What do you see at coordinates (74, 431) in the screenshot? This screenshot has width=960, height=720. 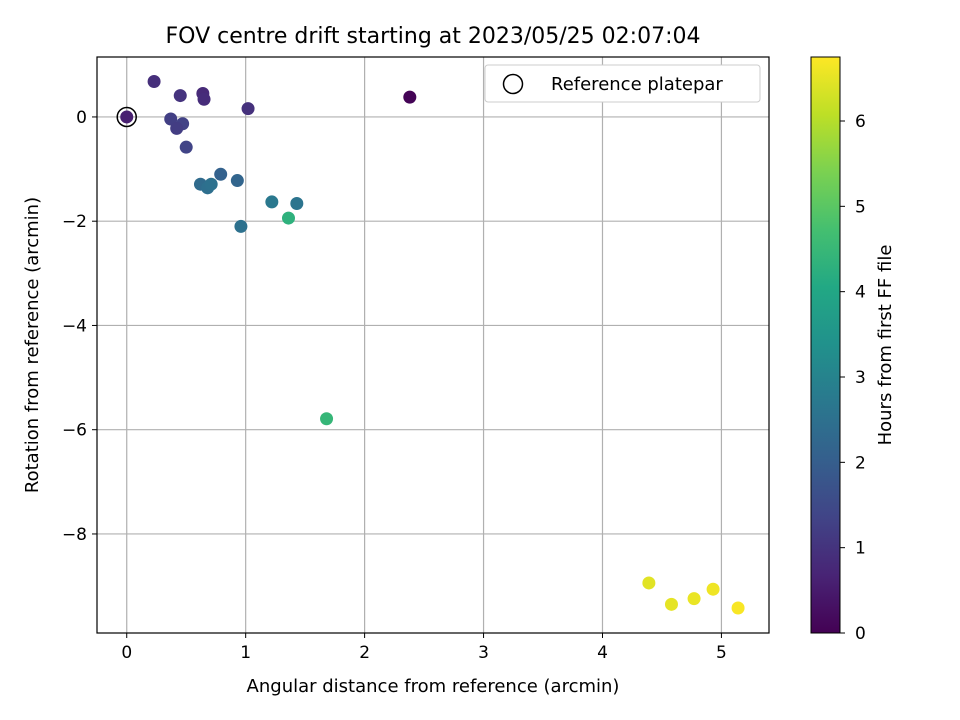 I see `y-tick-label: −6` at bounding box center [74, 431].